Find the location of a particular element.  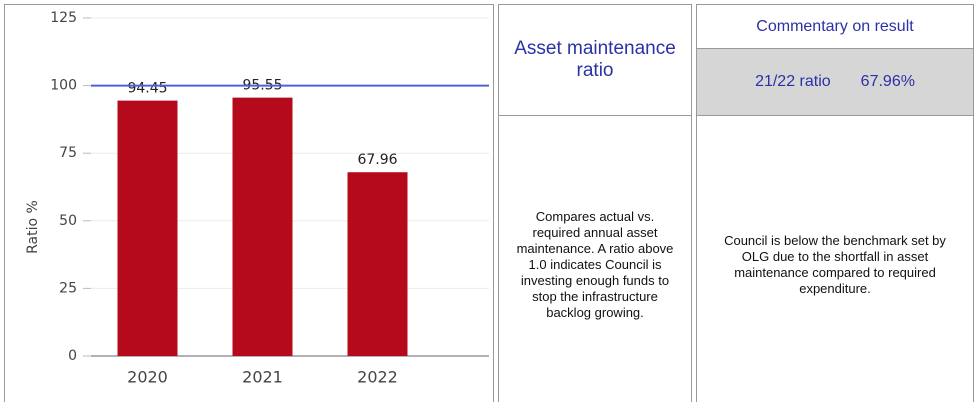

y-tick-label: 50 is located at coordinates (68, 221).